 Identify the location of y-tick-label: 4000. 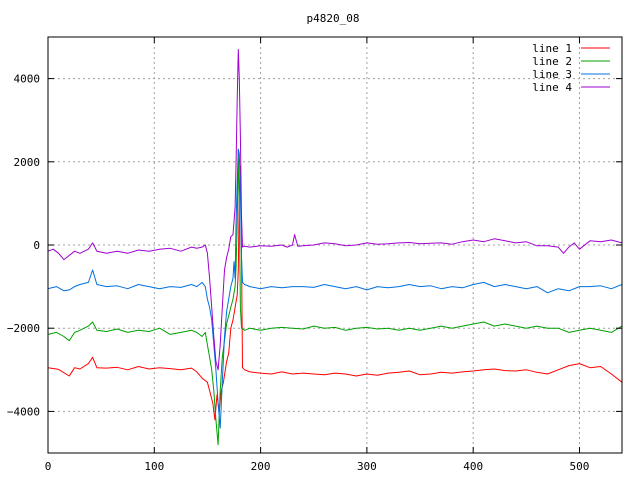
(27, 79).